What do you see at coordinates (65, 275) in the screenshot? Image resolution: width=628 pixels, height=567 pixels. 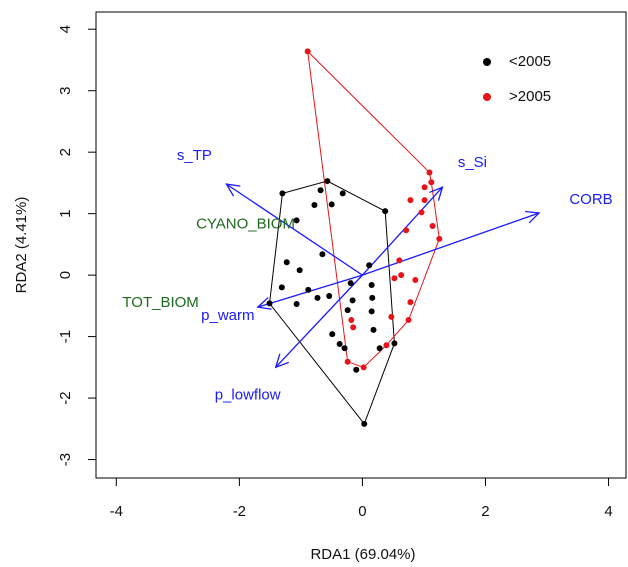 I see `y-tick-label: 0` at bounding box center [65, 275].